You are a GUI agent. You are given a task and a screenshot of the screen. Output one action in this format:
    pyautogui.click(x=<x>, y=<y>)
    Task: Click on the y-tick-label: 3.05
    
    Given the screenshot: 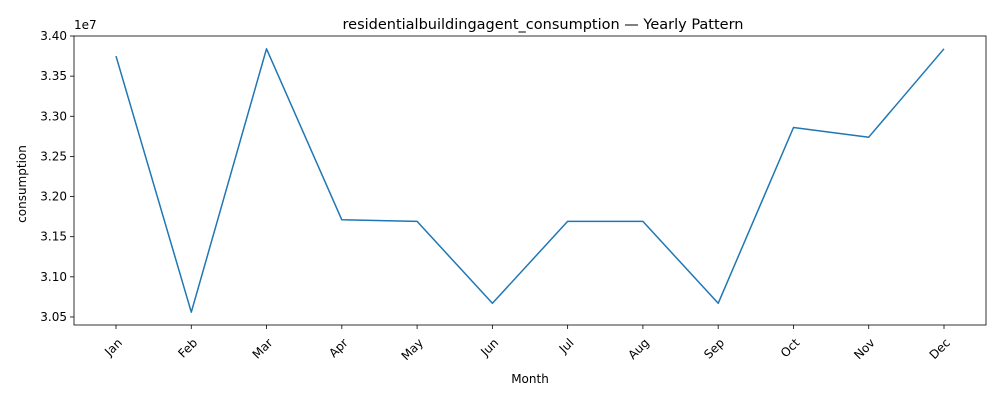 What is the action you would take?
    pyautogui.click(x=53, y=317)
    